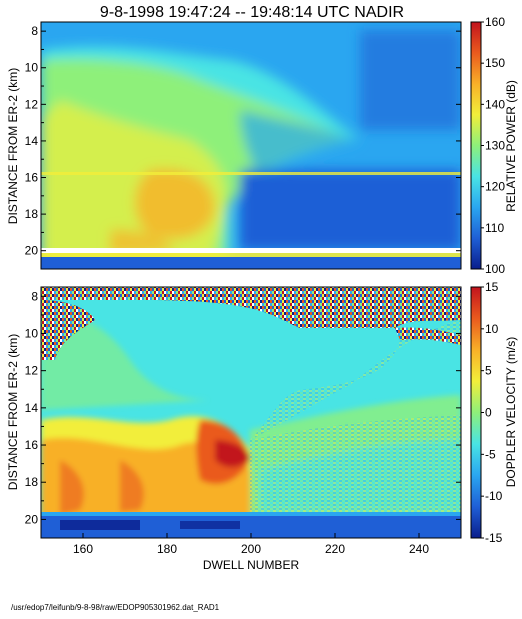 This screenshot has height=619, width=522. What do you see at coordinates (488, 413) in the screenshot?
I see `velocity-colorbar-tick-label: 0` at bounding box center [488, 413].